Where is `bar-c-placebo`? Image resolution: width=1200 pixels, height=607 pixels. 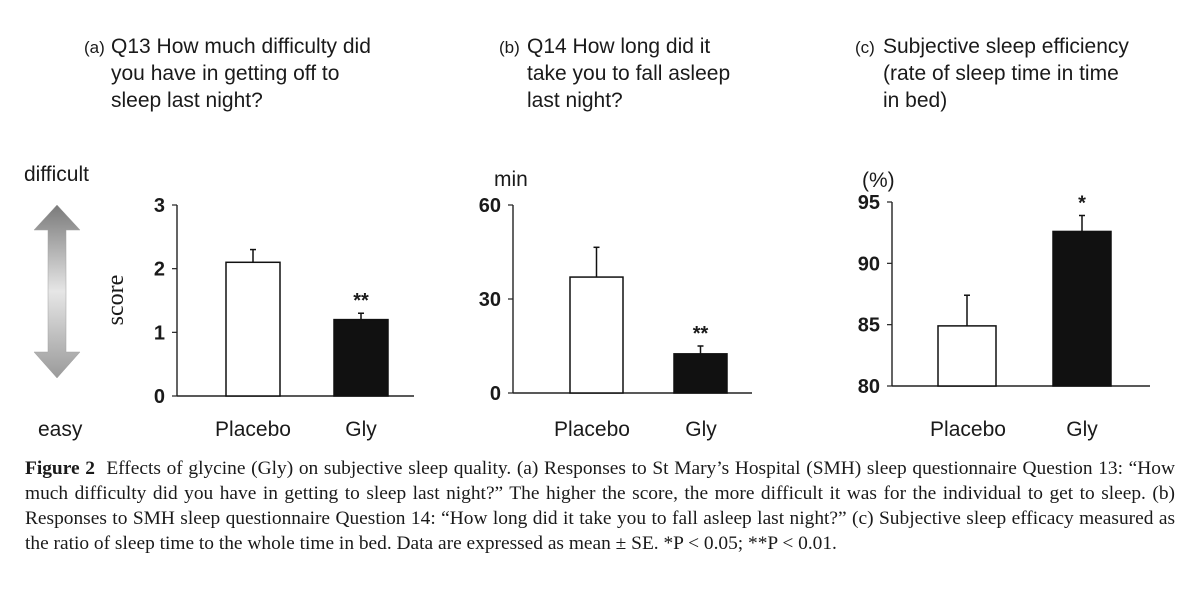 bar-c-placebo is located at coordinates (967, 356).